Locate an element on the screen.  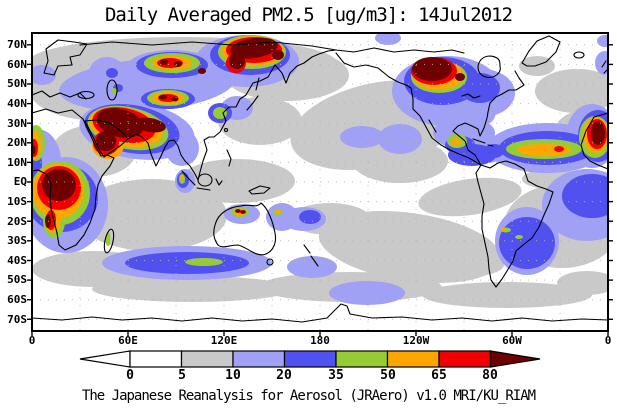
colorbar is located at coordinates (310, 359).